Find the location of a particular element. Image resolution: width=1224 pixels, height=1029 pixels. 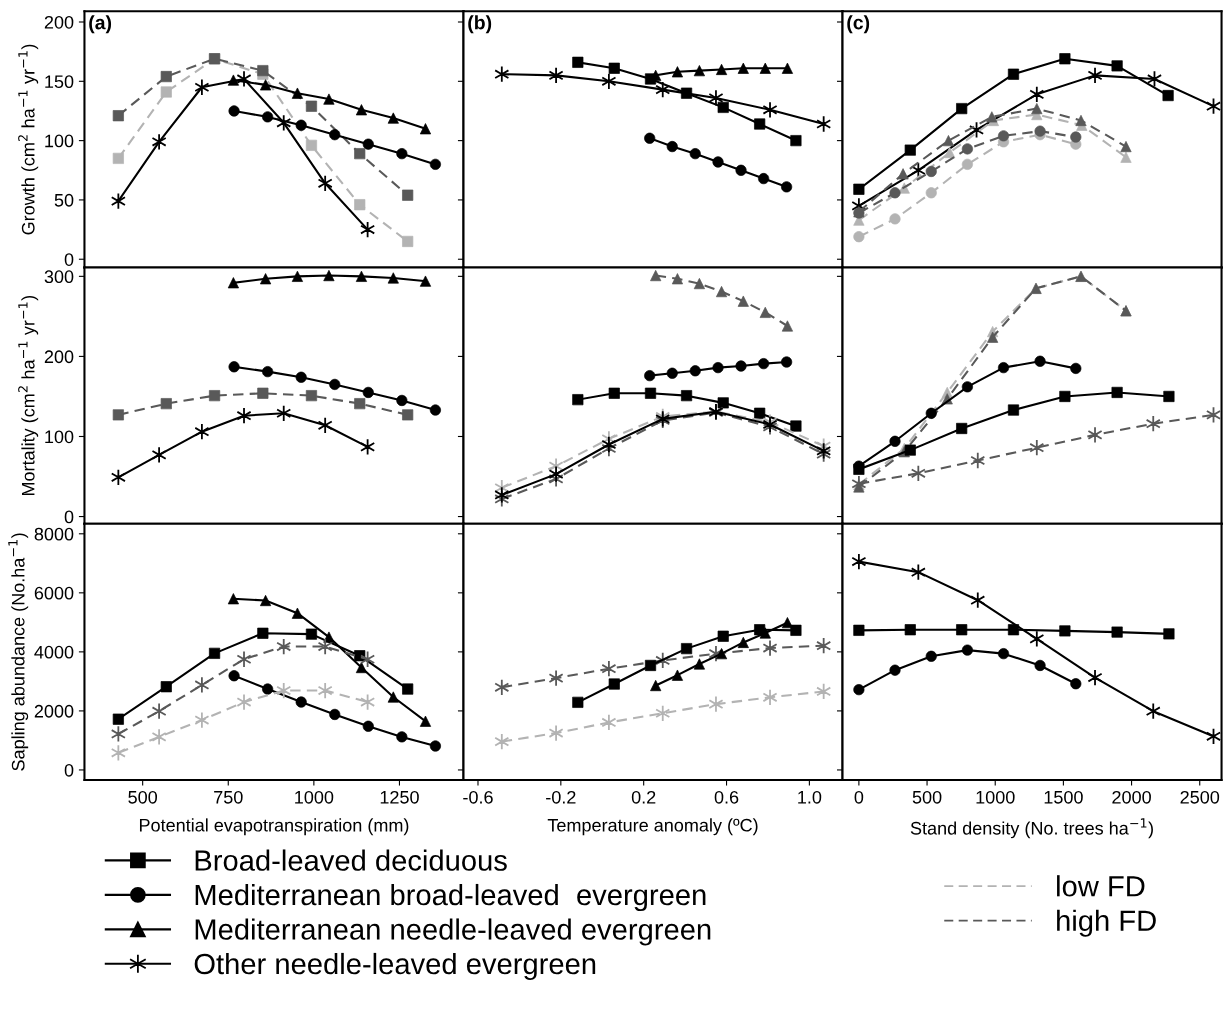

legend-label: Other needle-leaved evergreen is located at coordinates (395, 966).